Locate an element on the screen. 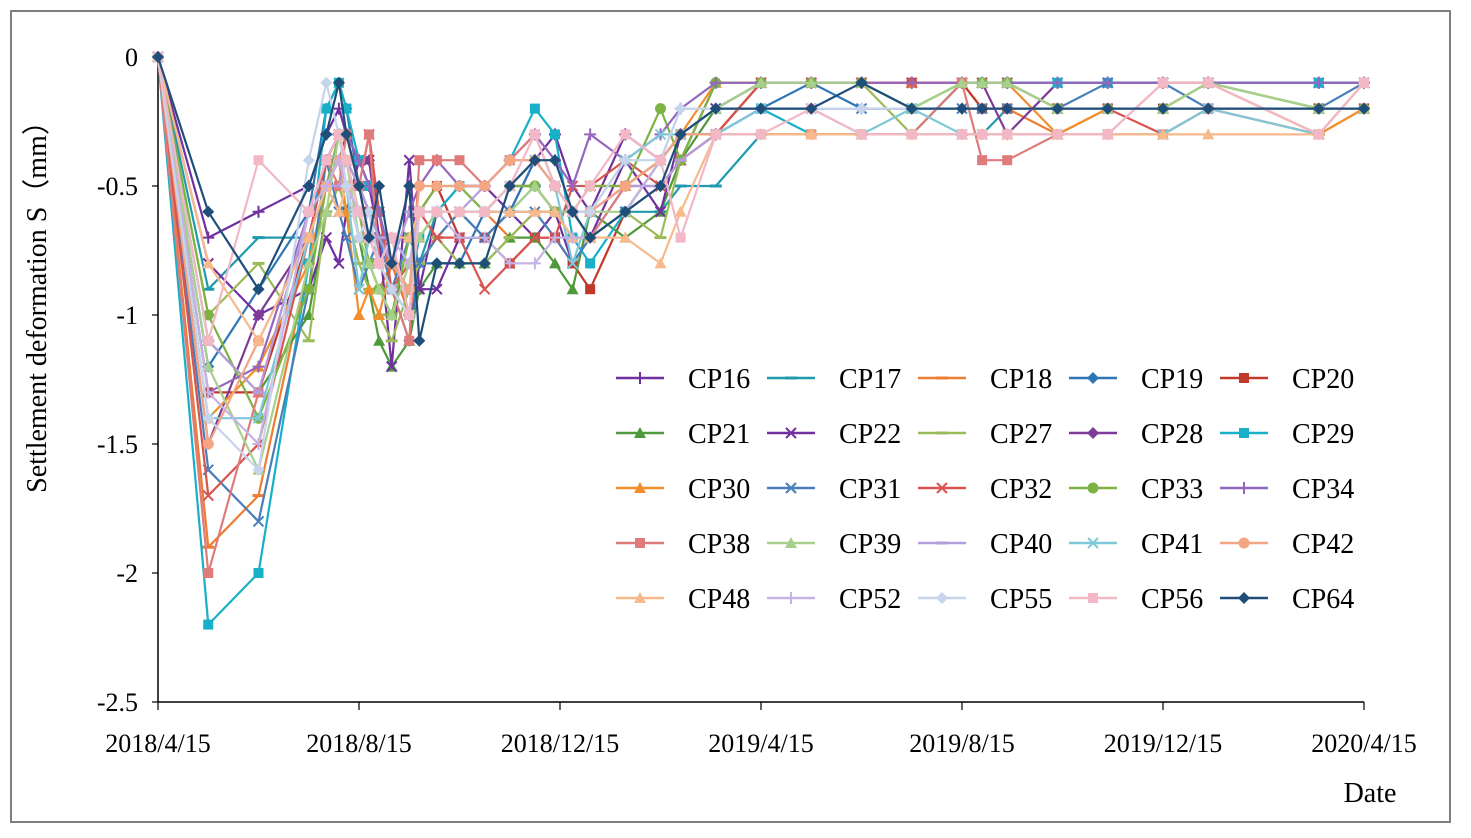 The image size is (1471, 838). y-tick-label: -2 is located at coordinates (127, 573).